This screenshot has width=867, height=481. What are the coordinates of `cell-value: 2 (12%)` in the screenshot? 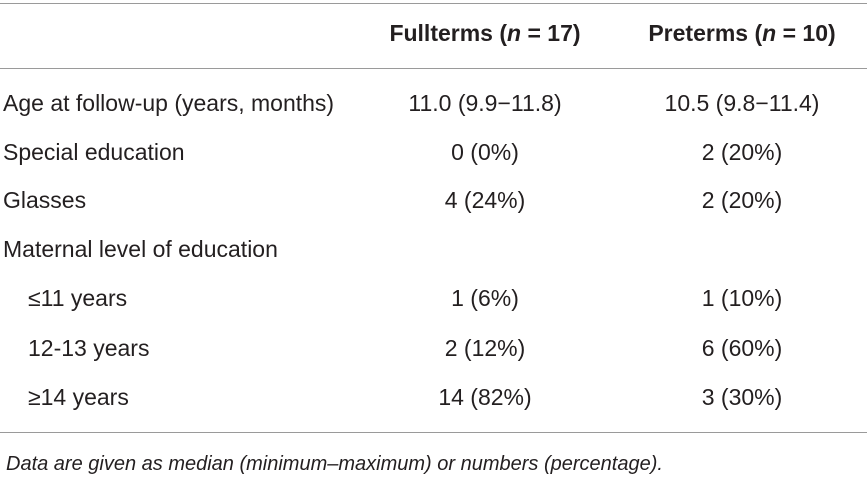 It's located at (485, 348).